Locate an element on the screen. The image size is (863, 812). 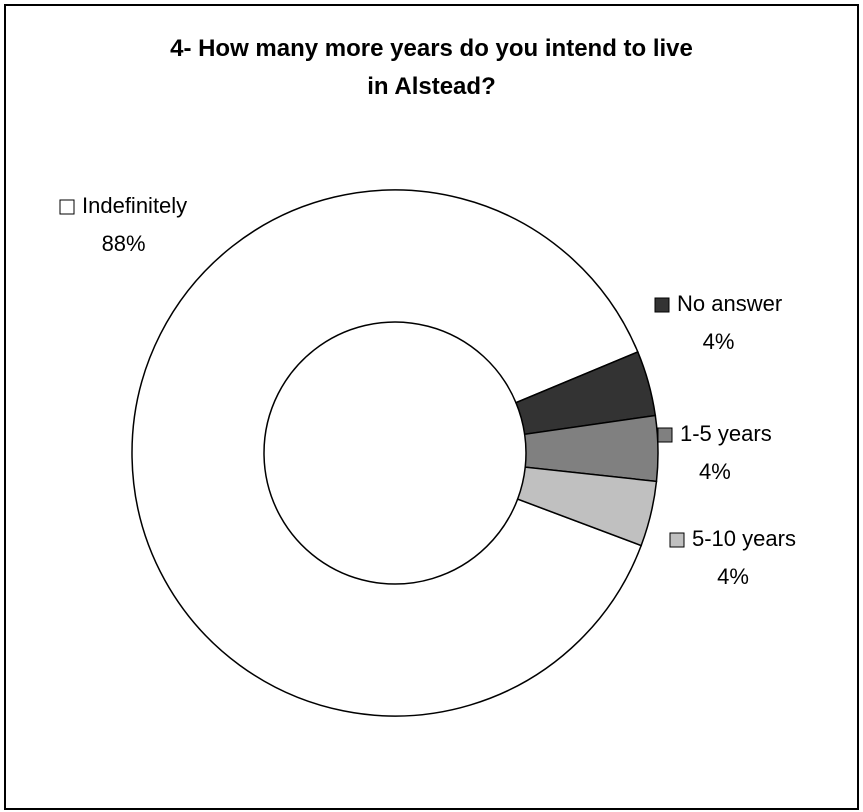
segment-label: 1-5 years is located at coordinates (726, 433).